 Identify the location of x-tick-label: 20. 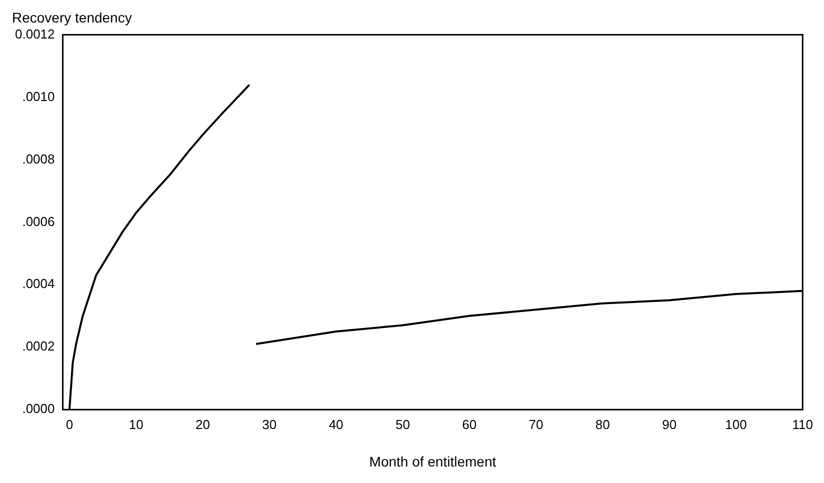
(203, 424).